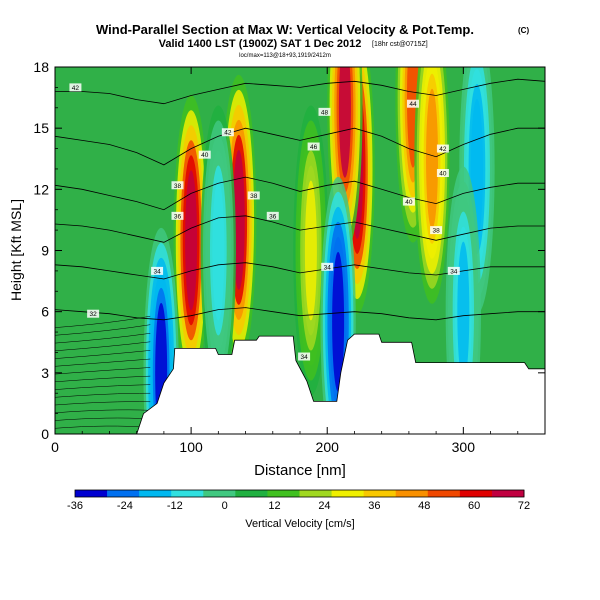  Describe the element at coordinates (16, 250) in the screenshot. I see `y-axis-label: Height [Kft MSL]` at that location.